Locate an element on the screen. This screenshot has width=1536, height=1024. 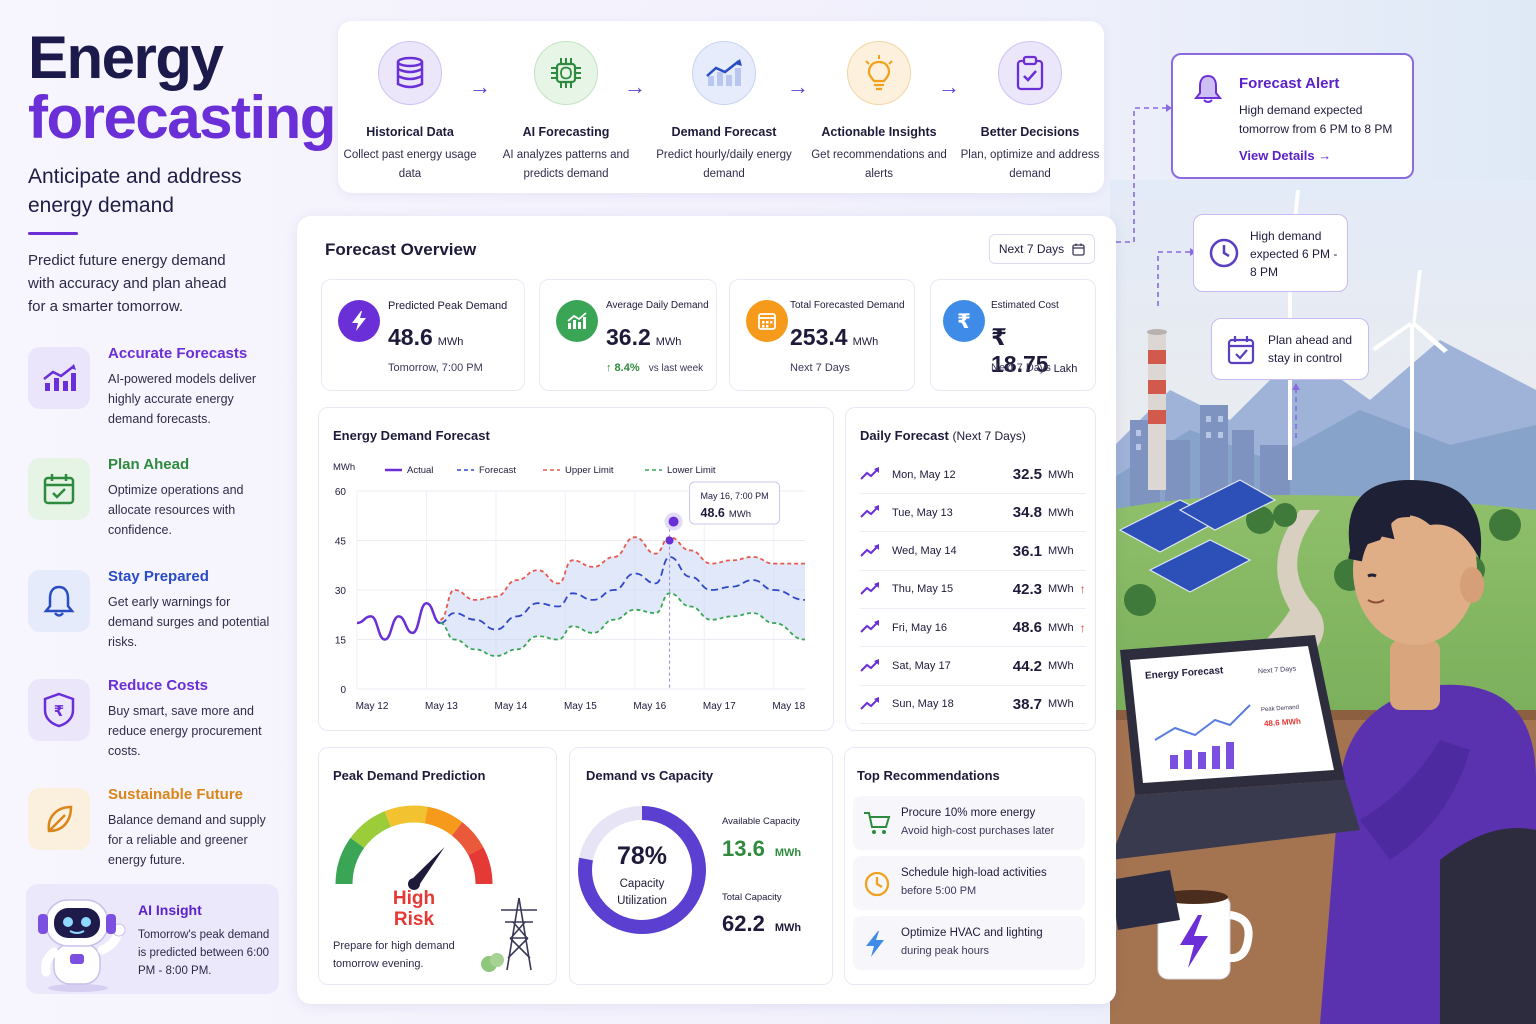
series-line-forecast is located at coordinates (623, 593).